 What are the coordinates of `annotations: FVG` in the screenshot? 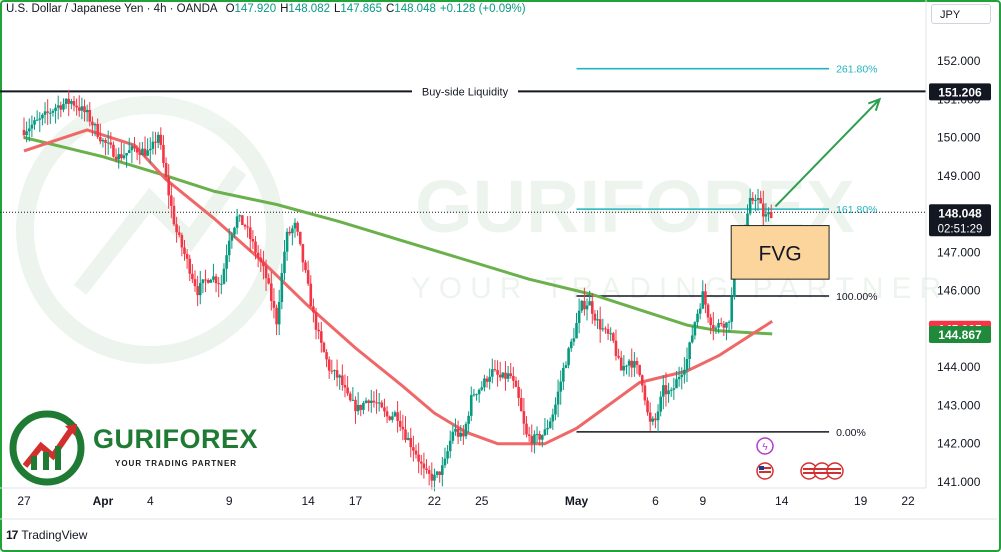 It's located at (806, 188).